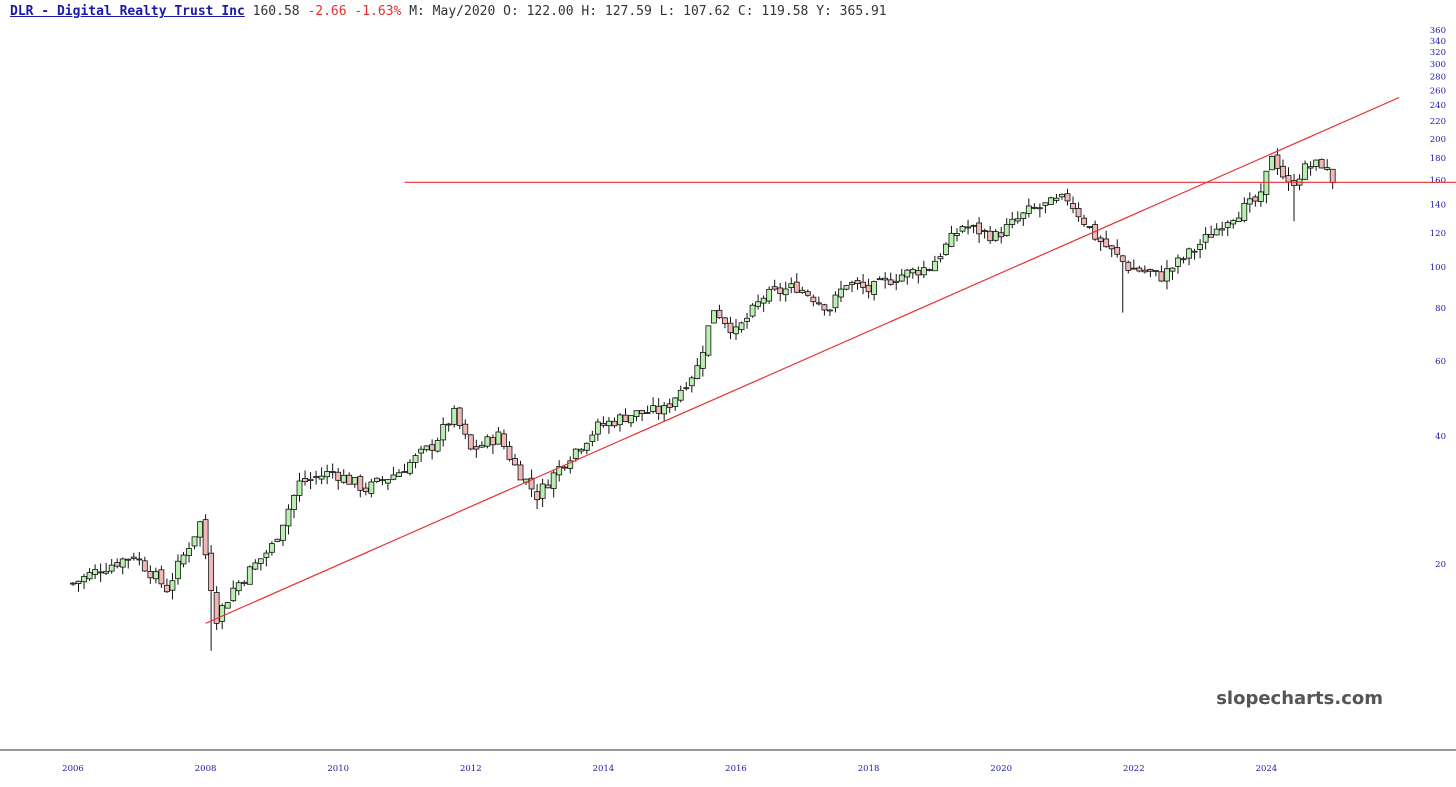  Describe the element at coordinates (1438, 31) in the screenshot. I see `y-tick-label: 360` at that location.